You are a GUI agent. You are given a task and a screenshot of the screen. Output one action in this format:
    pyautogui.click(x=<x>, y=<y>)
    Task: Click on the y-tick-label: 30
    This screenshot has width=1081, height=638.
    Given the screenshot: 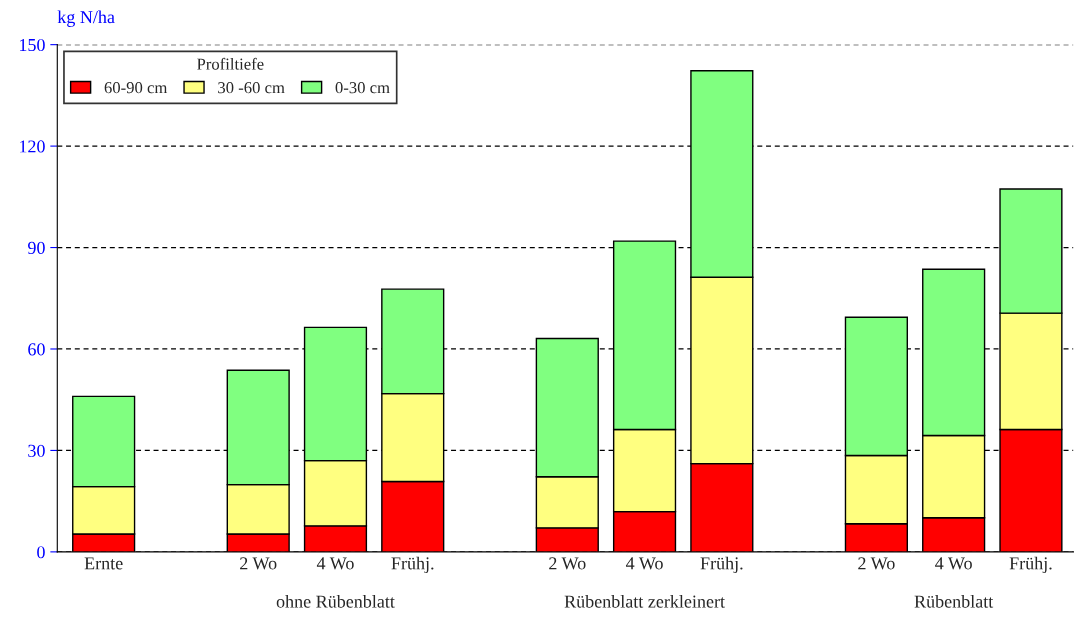 What is the action you would take?
    pyautogui.click(x=36, y=450)
    